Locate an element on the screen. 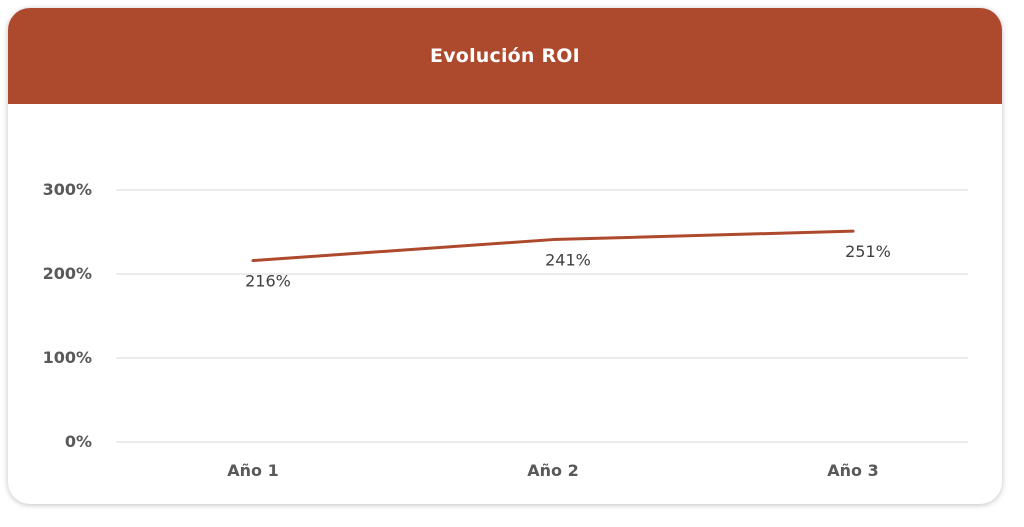 This screenshot has height=527, width=1024. data-label: 251% is located at coordinates (868, 251).